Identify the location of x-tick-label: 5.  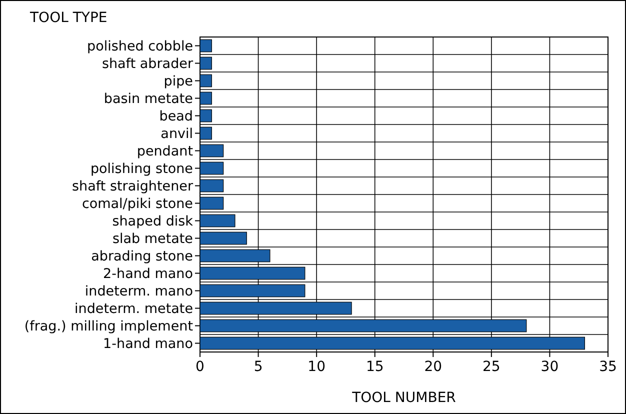
(258, 367).